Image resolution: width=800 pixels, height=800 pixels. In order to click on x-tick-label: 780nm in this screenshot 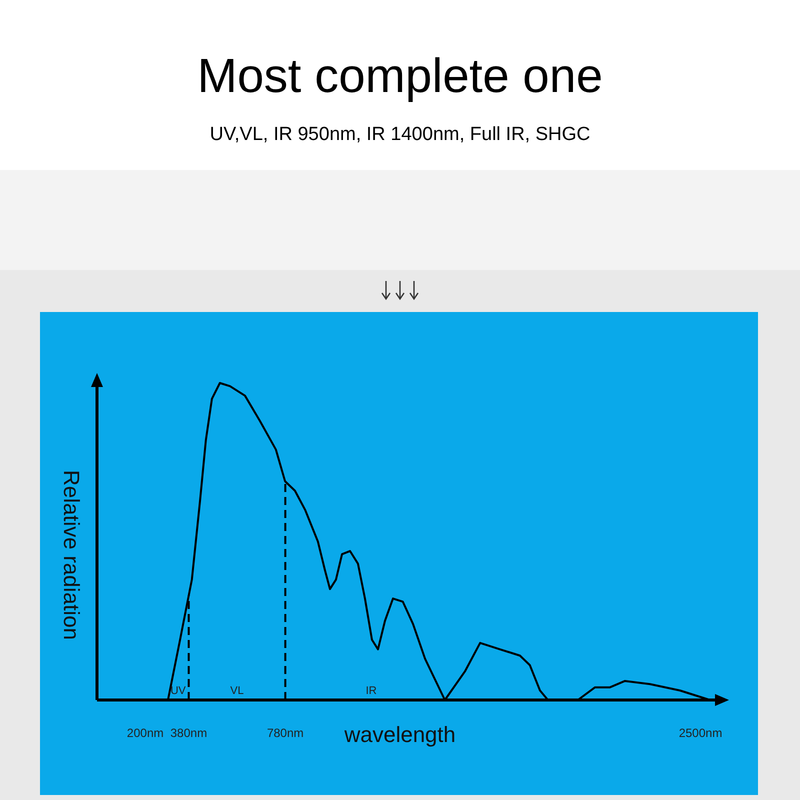, I will do `click(285, 733)`.